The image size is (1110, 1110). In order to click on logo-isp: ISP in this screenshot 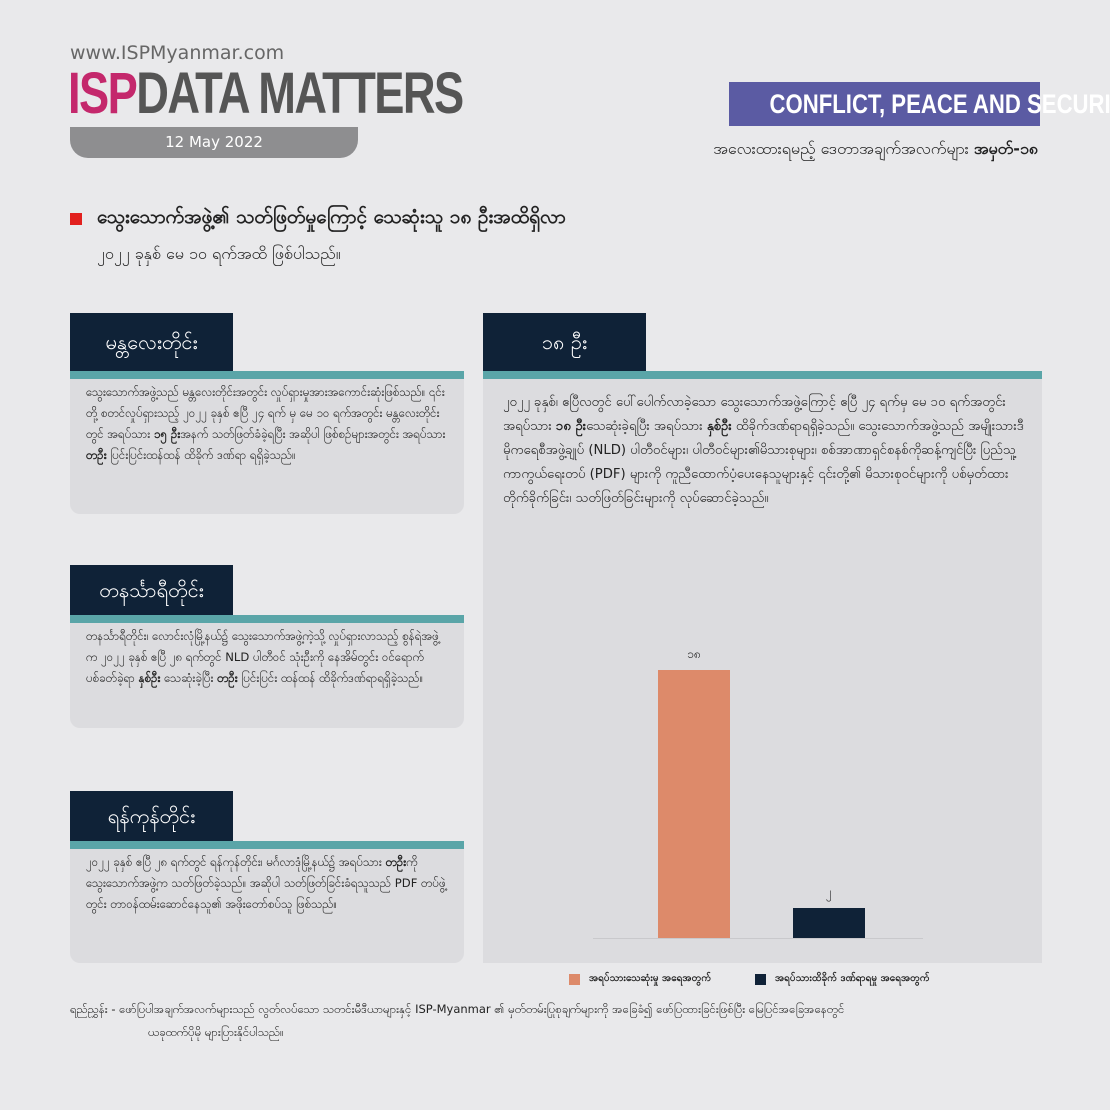, I will do `click(103, 93)`.